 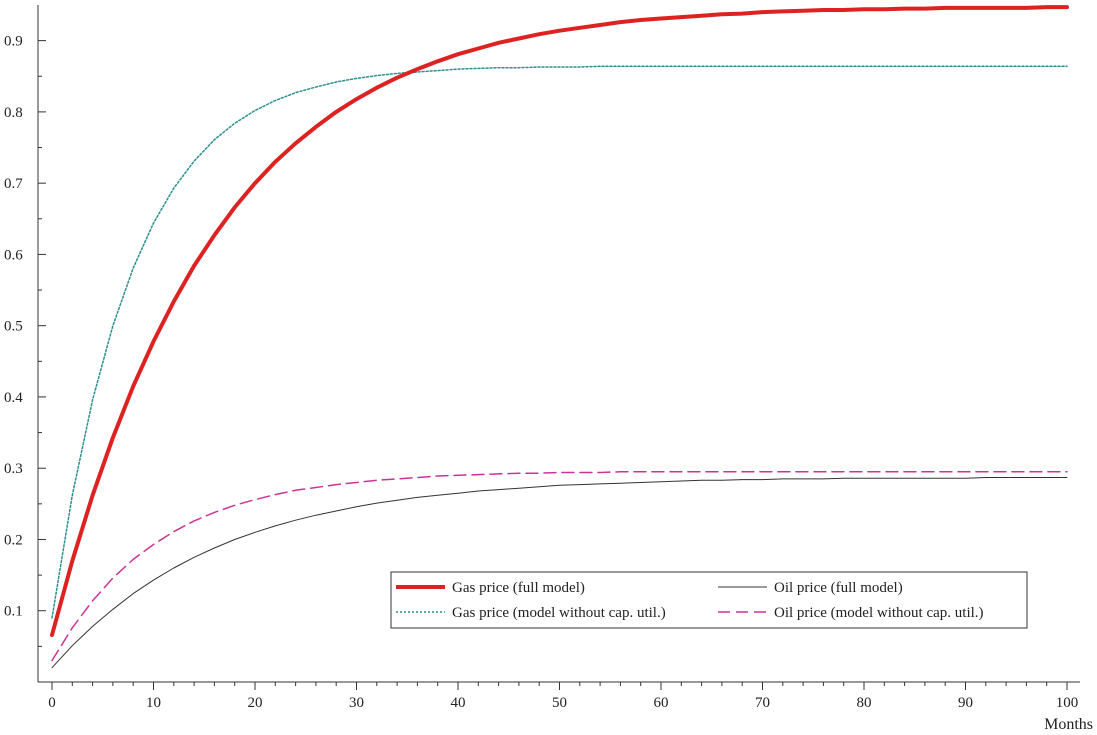 I want to click on legend-label-oil-nocap: Oil price (model without cap. util.), so click(x=879, y=613).